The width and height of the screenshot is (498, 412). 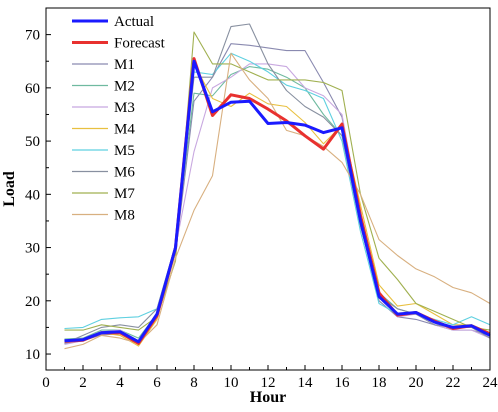 I want to click on y-tick-label: 30, so click(x=32, y=249).